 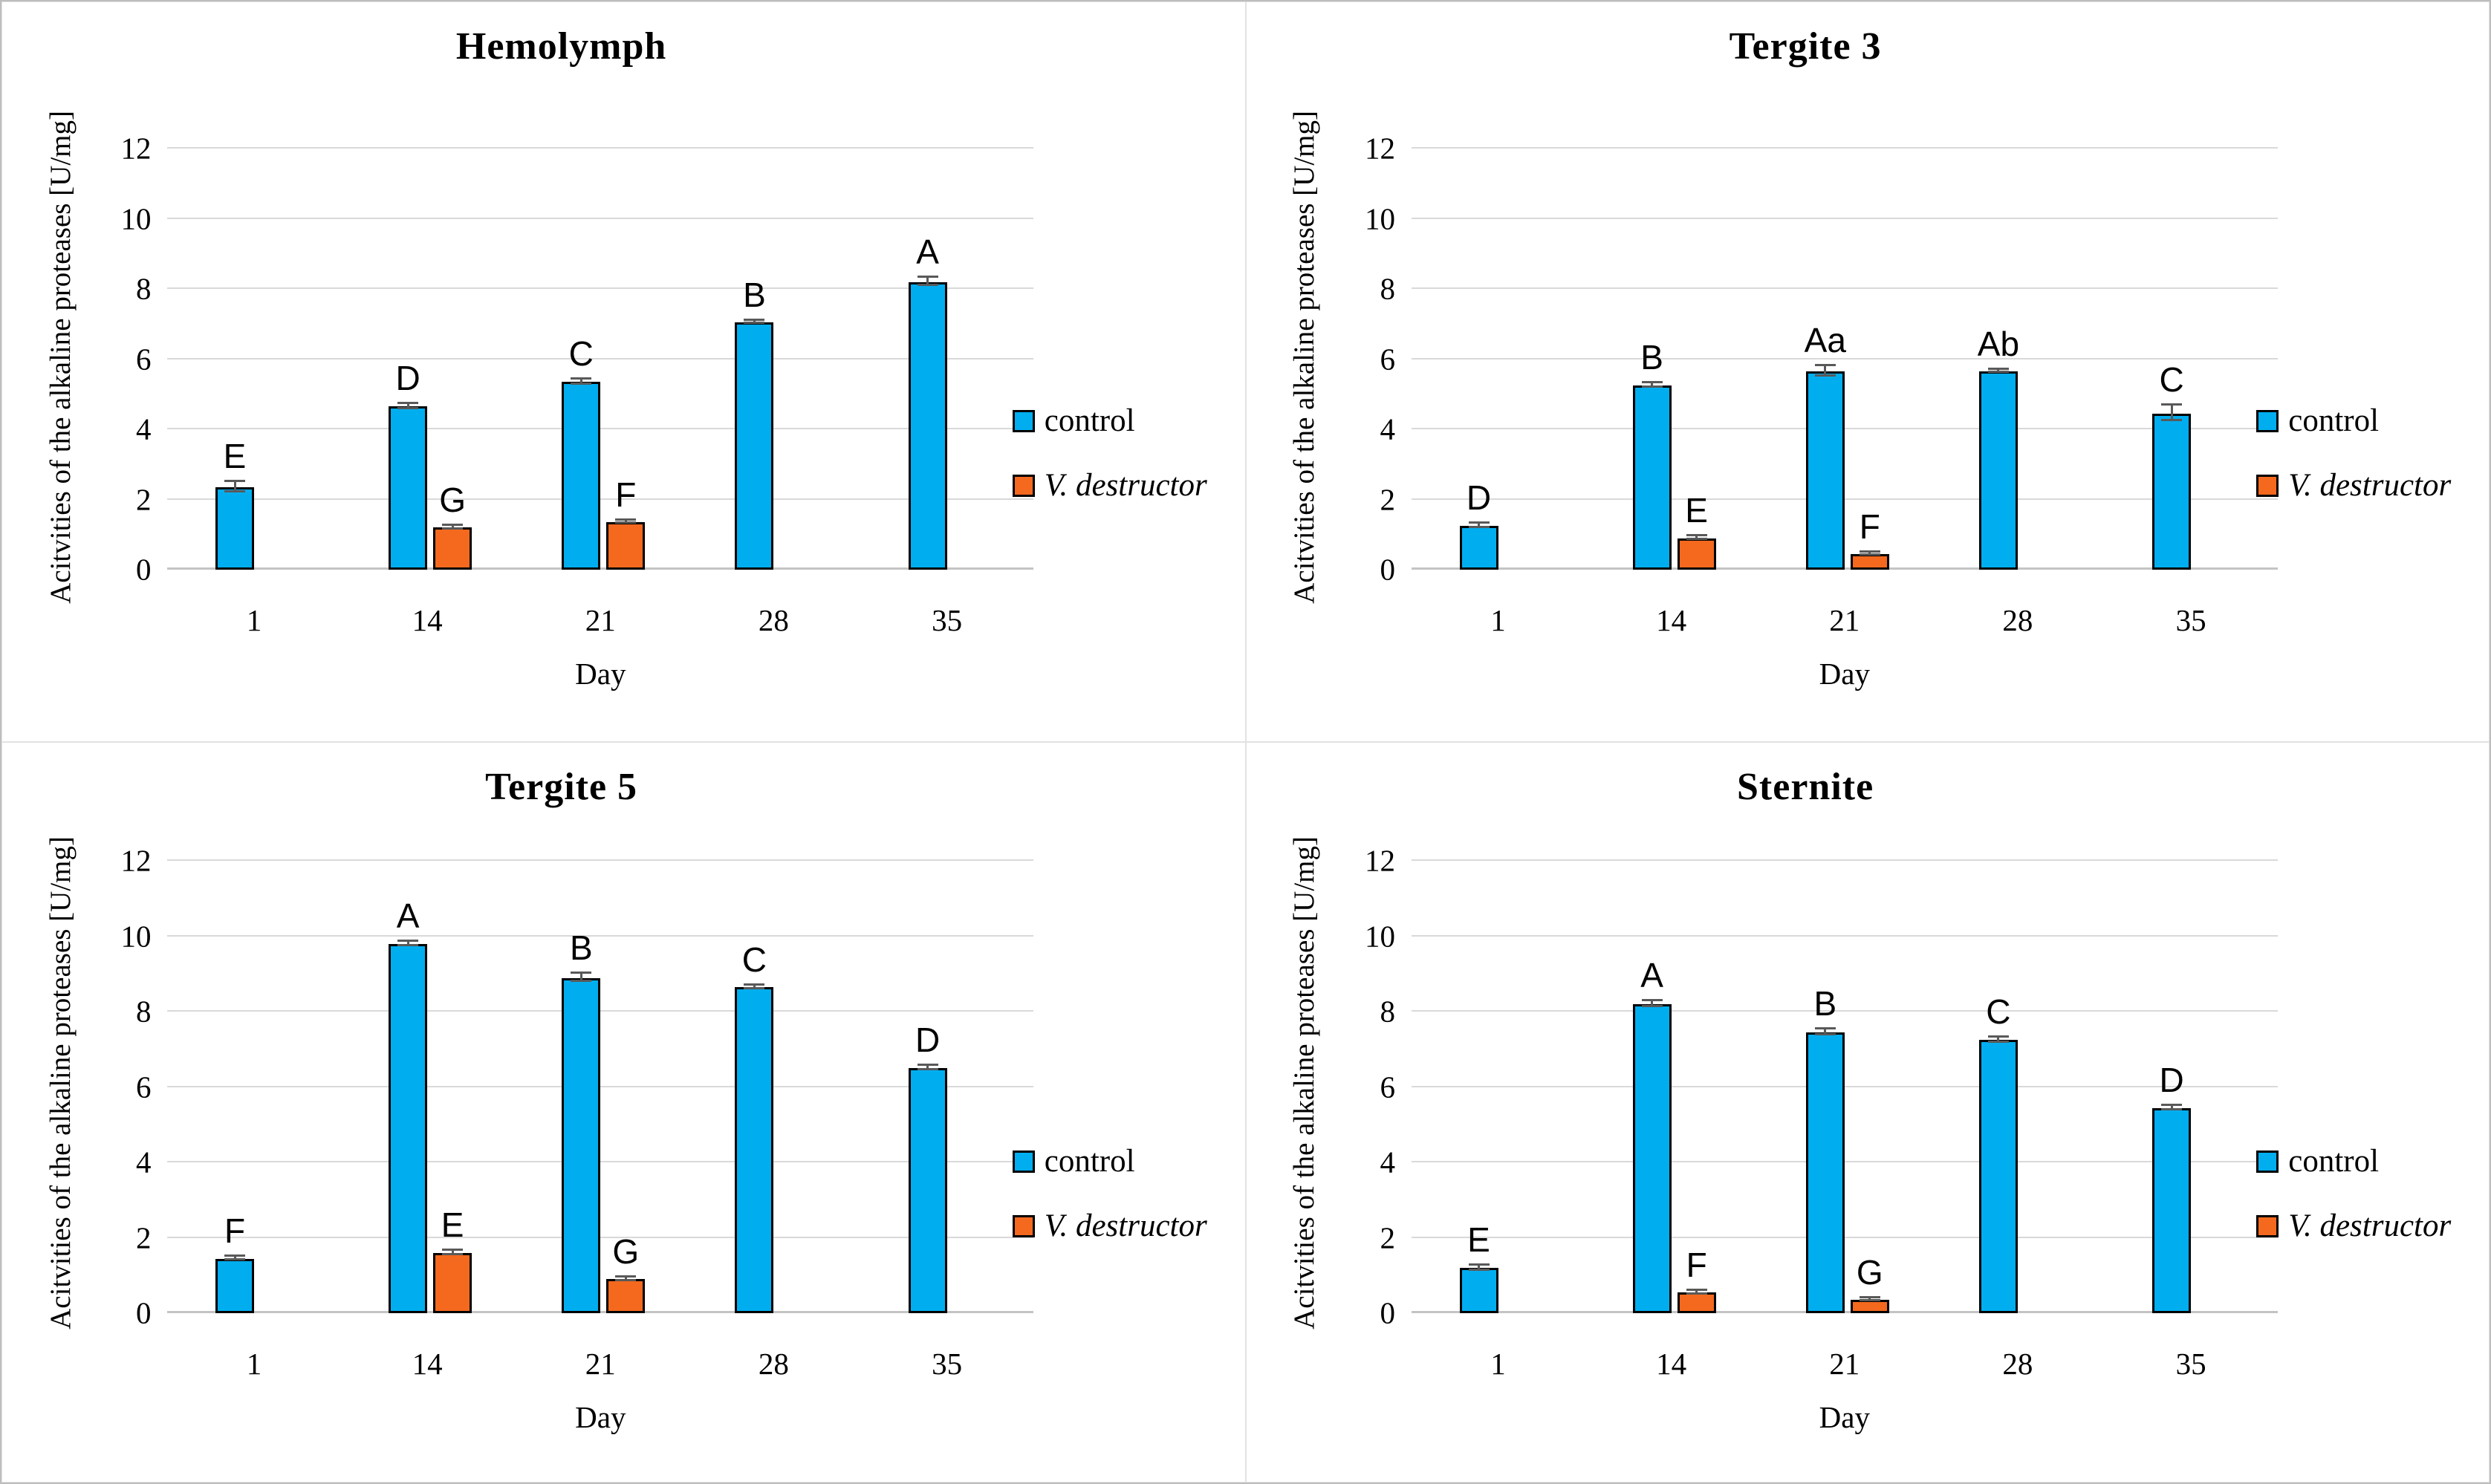 I want to click on gridline-y4, so click(x=600, y=429).